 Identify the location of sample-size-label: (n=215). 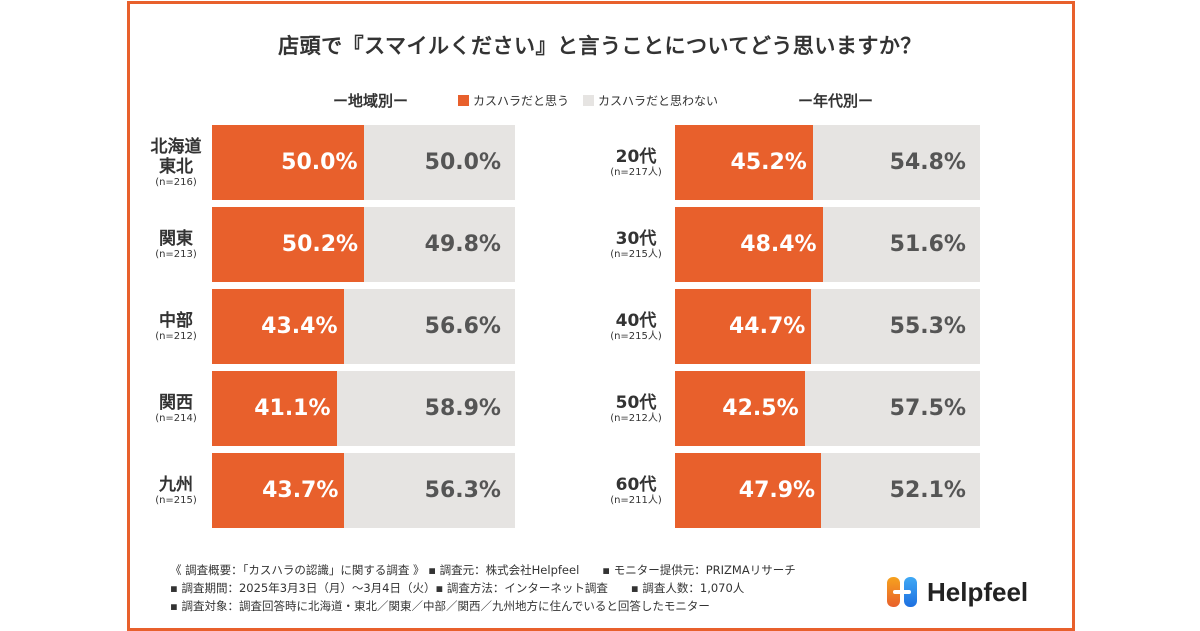
(176, 500).